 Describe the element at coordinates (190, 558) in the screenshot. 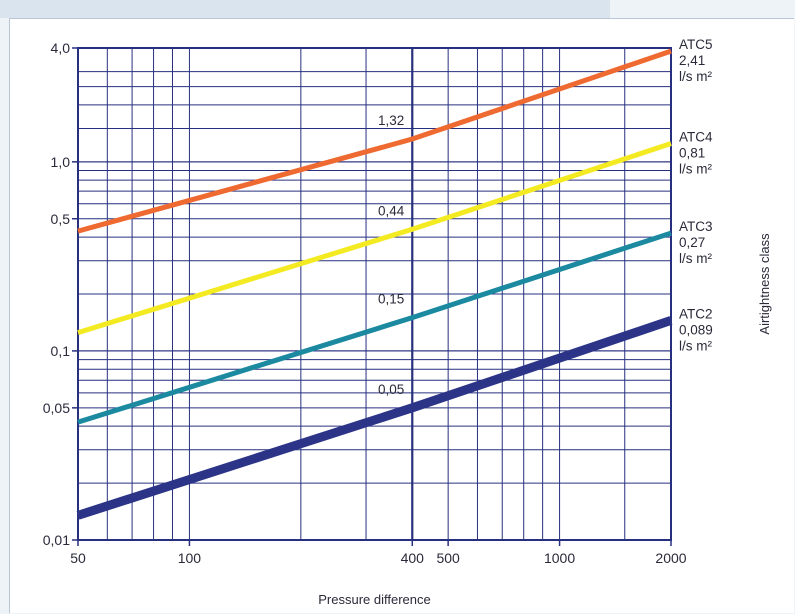

I see `x-tick-label: 100` at that location.